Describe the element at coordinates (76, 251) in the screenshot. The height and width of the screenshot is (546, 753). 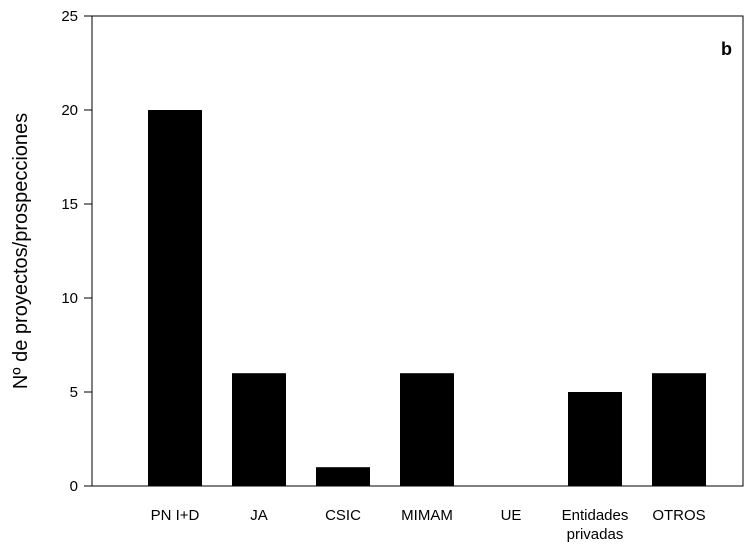
I see `y-axis: 0 5 10 15 20 25` at that location.